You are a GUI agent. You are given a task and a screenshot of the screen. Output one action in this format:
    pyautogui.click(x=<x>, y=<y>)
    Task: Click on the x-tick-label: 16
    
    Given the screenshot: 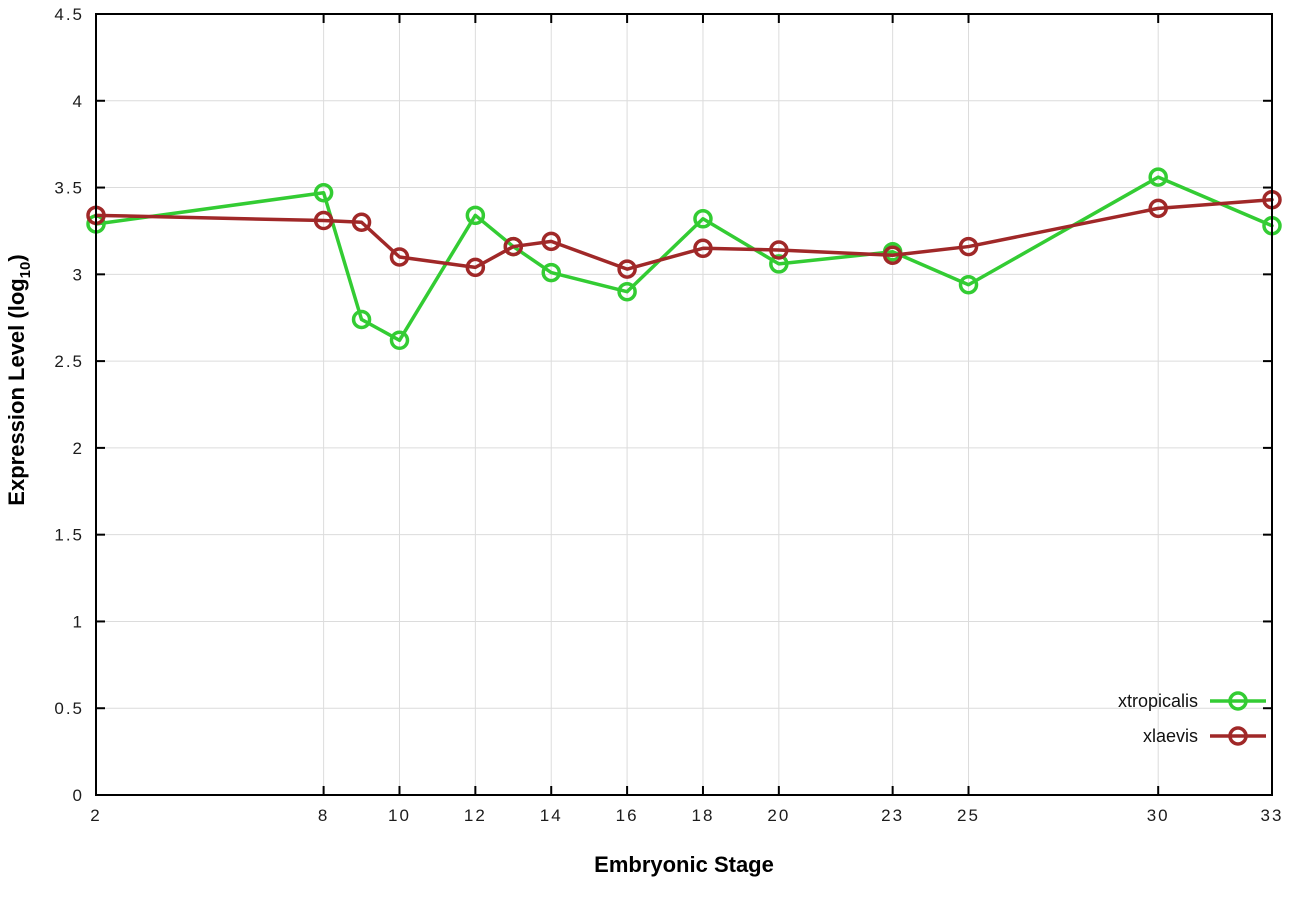 What is the action you would take?
    pyautogui.click(x=627, y=815)
    